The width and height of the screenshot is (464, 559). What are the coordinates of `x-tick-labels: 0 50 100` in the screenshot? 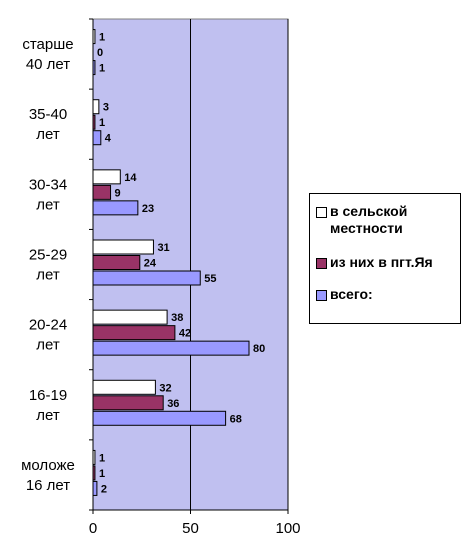 It's located at (195, 528).